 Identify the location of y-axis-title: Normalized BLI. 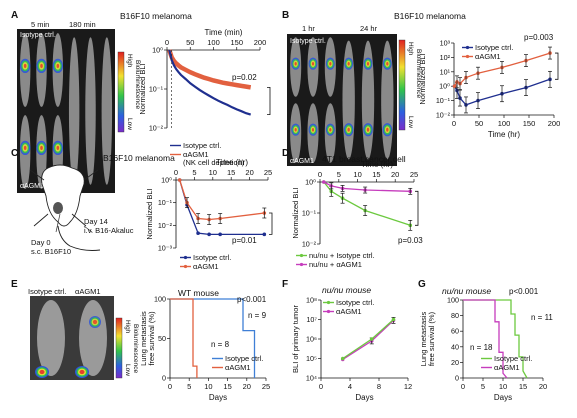
(422, 78).